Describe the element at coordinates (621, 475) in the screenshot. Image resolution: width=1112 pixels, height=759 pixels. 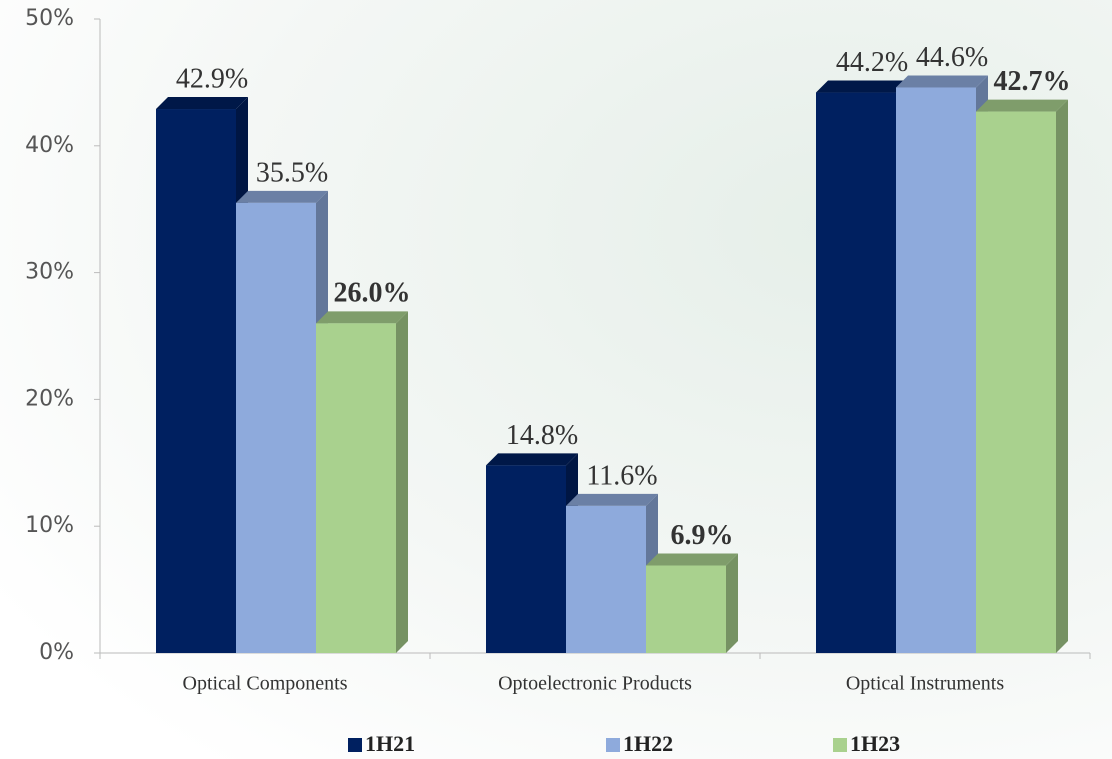
I see `value-label: 11.6%` at that location.